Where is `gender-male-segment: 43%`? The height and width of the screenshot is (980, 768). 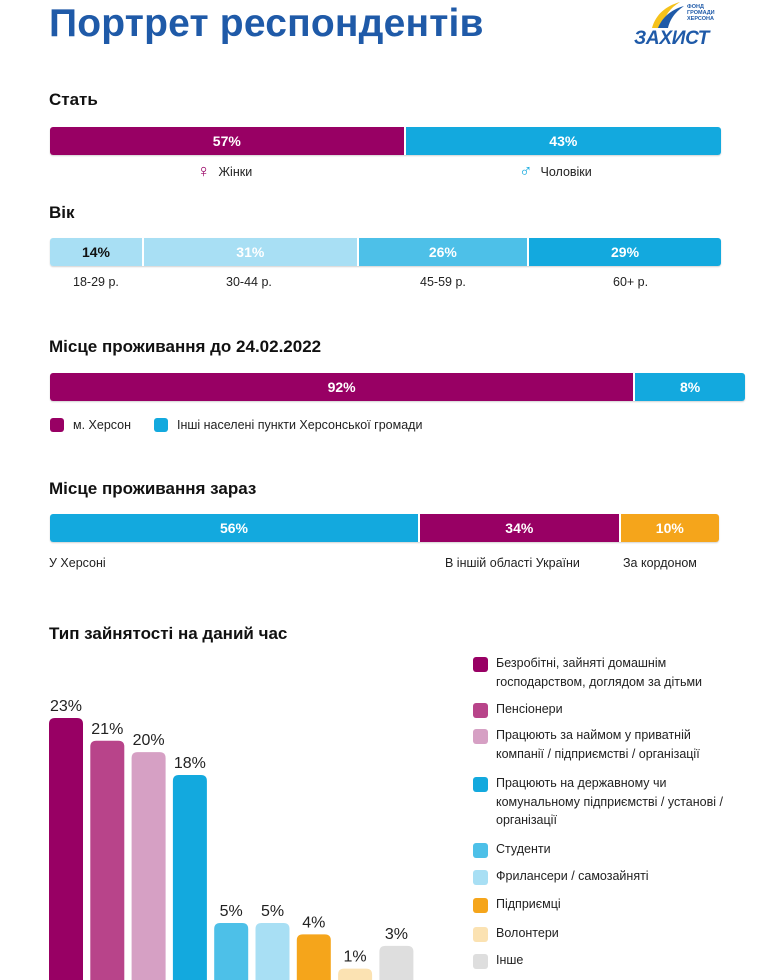
gender-male-segment: 43% is located at coordinates (563, 141).